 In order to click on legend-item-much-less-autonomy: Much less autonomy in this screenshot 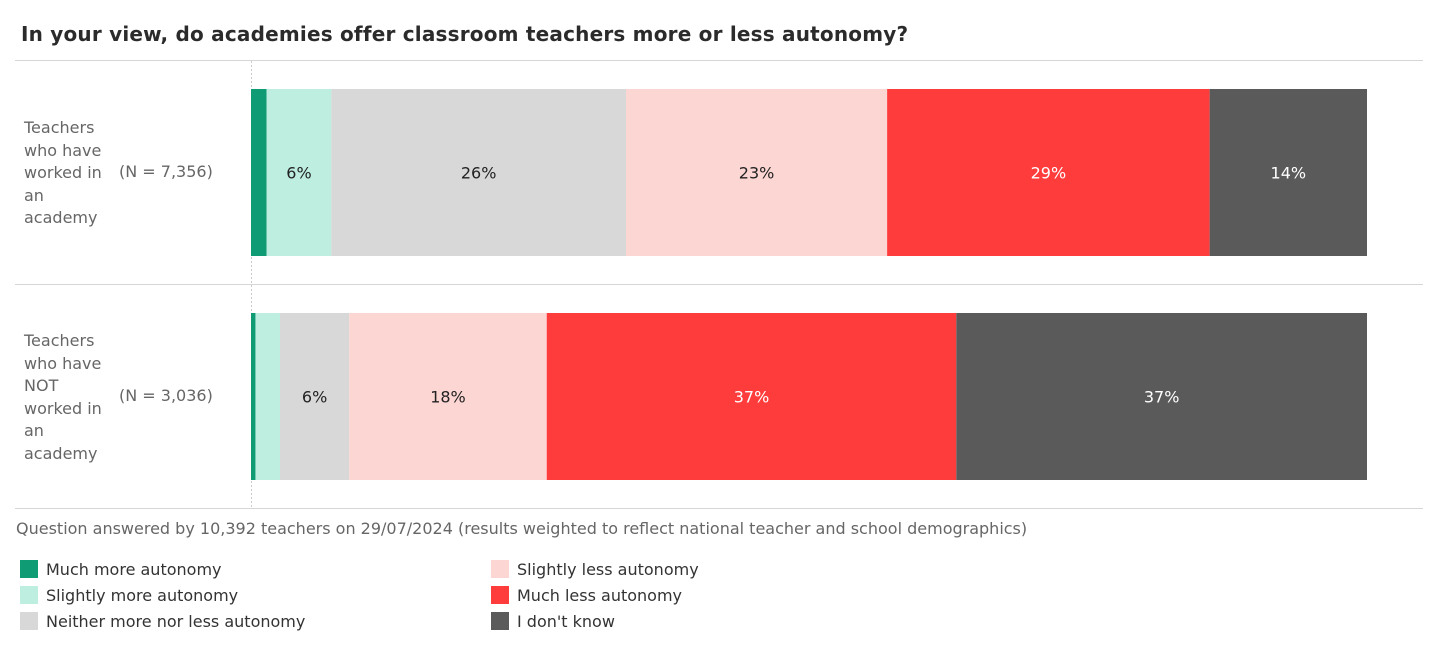, I will do `click(595, 595)`.